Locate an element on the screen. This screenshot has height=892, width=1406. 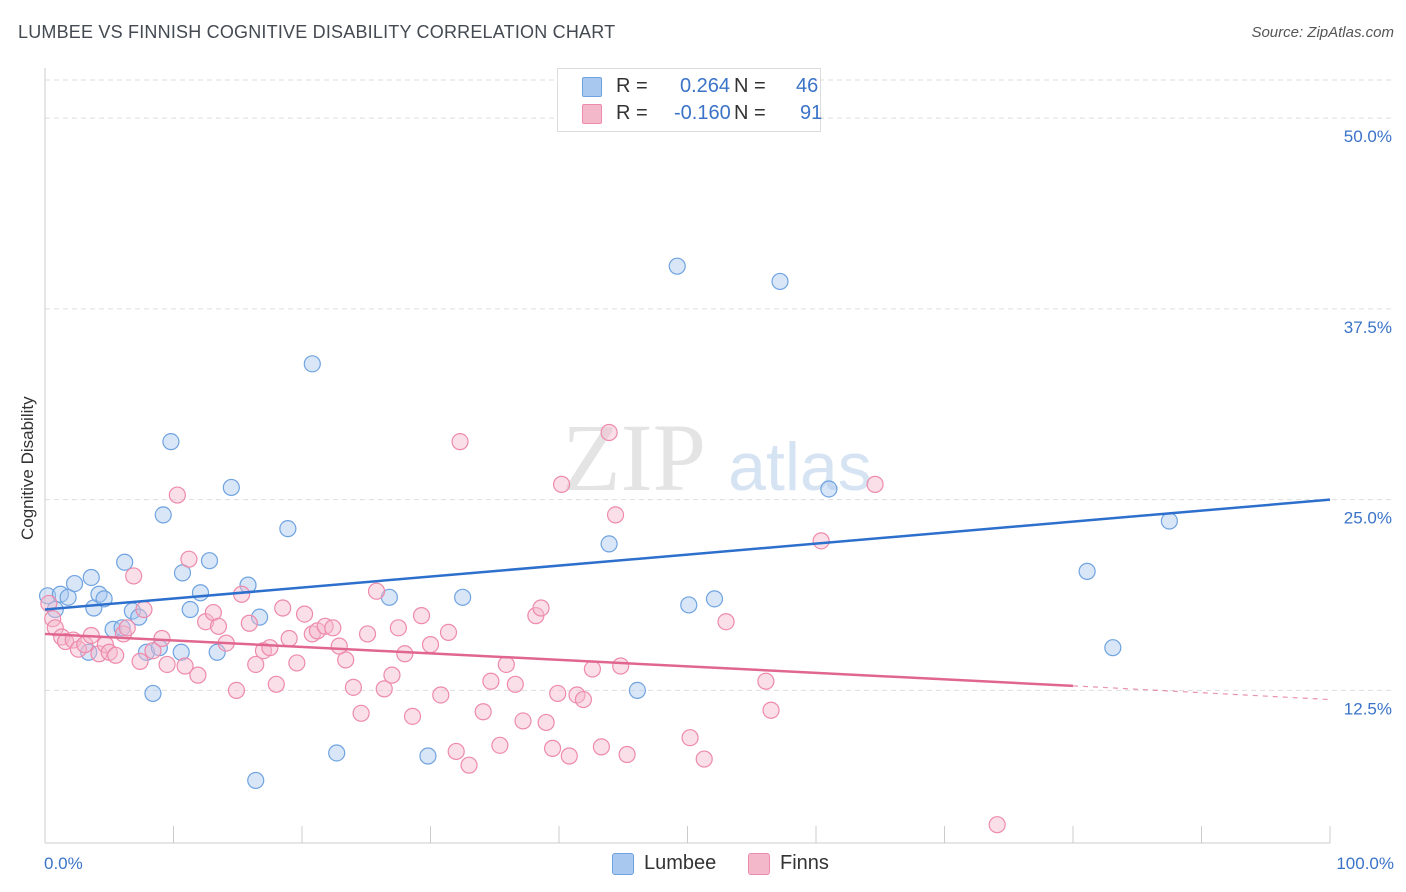
finns-swatch is located at coordinates (759, 864).